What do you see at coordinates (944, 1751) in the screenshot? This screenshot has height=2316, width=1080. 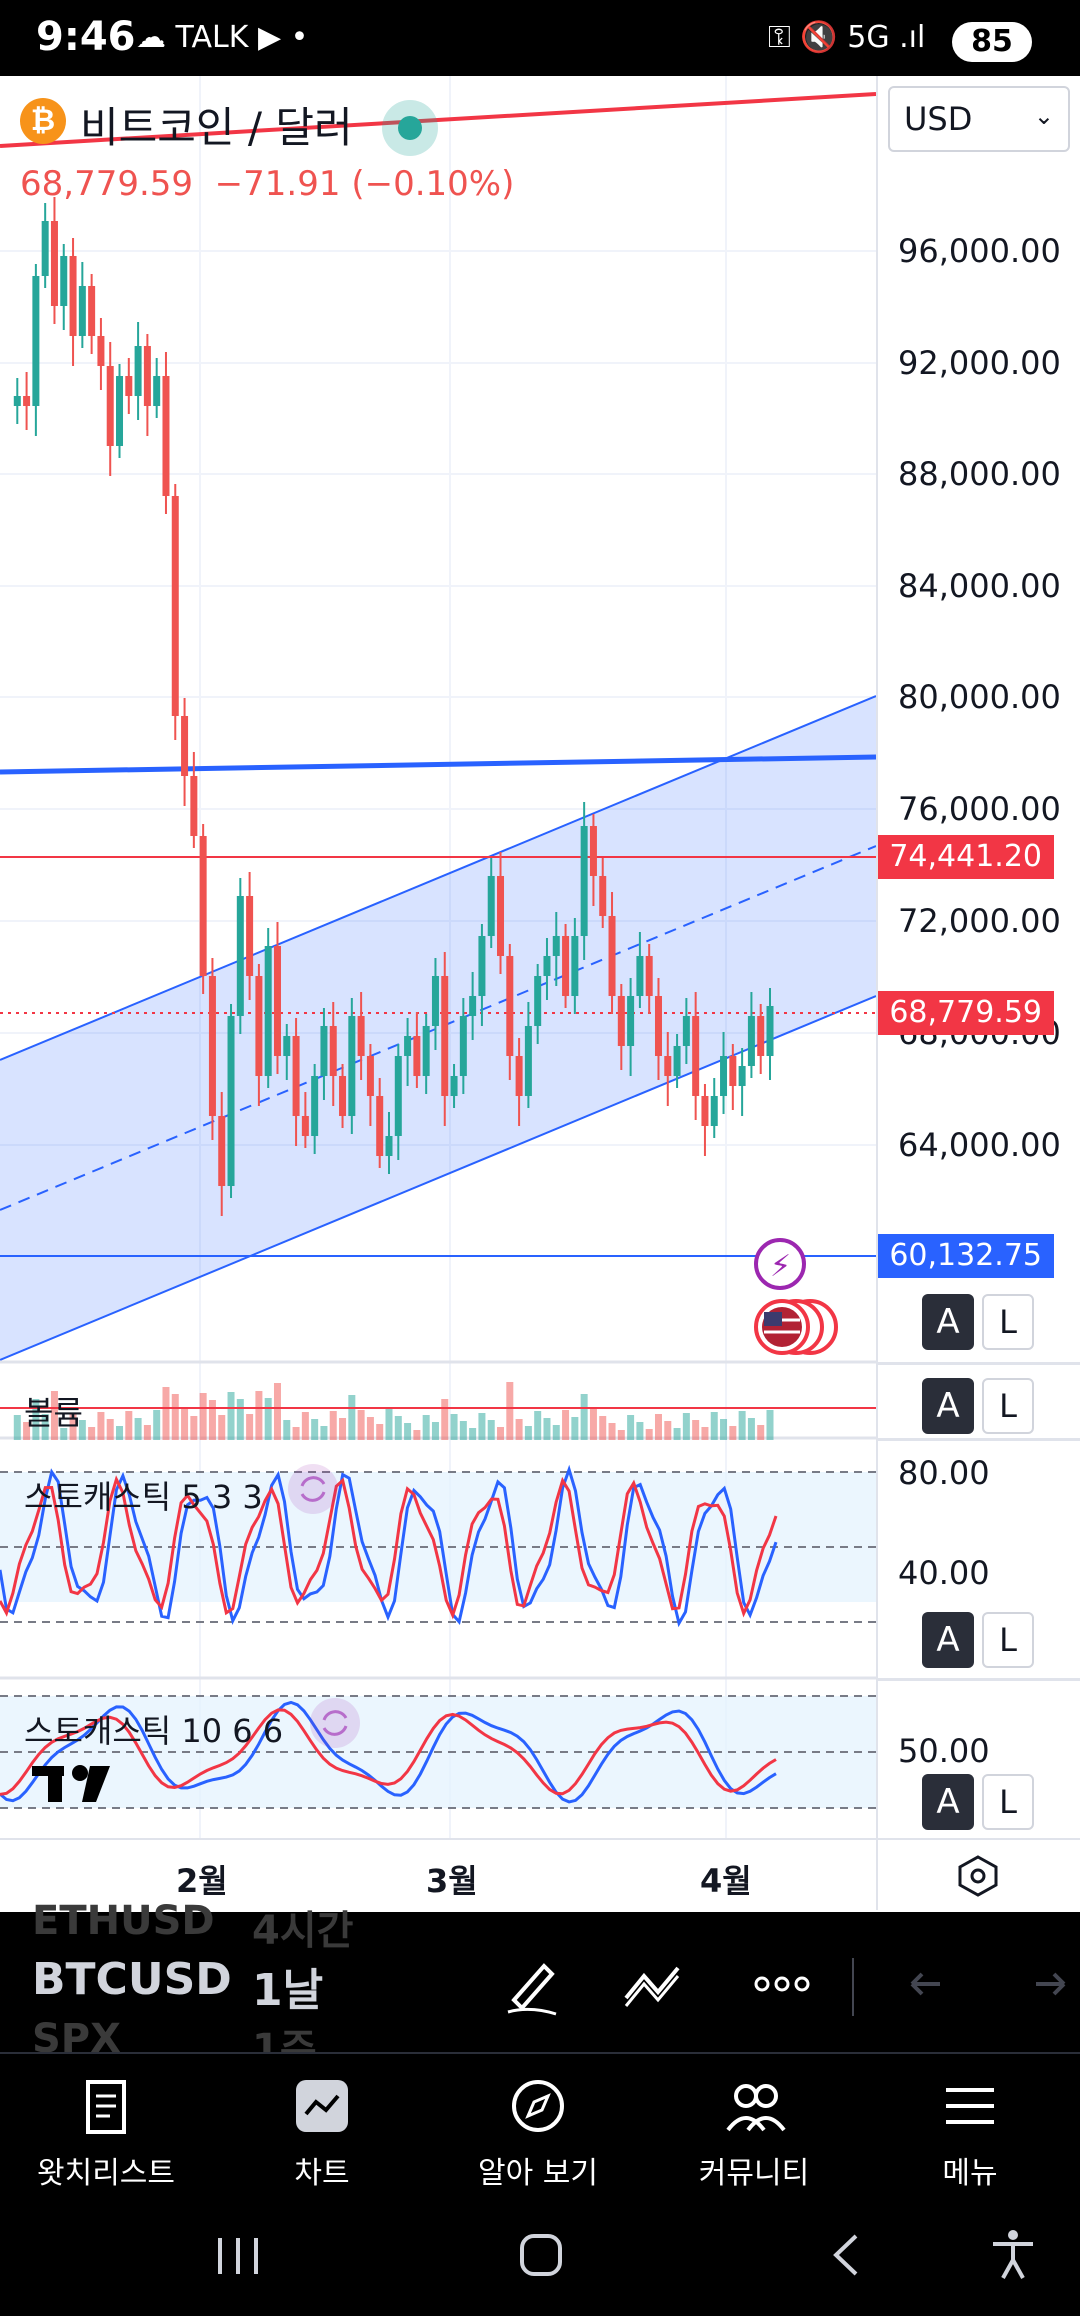 I see `stoch2-tick: 50.00` at bounding box center [944, 1751].